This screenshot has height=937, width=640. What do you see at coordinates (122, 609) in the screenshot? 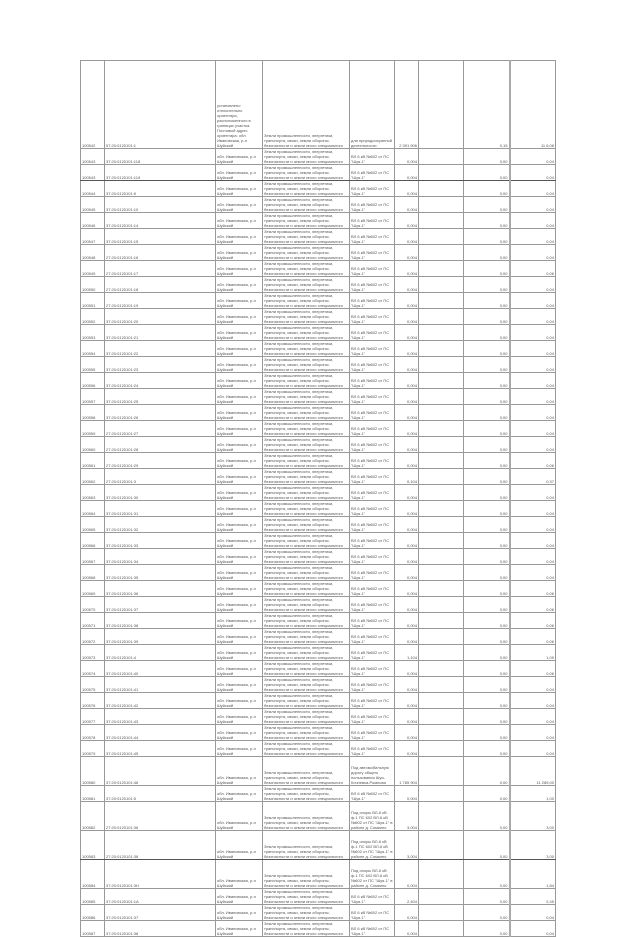
I see `cadastral-number-text: 37:20:0120101:37` at bounding box center [122, 609].